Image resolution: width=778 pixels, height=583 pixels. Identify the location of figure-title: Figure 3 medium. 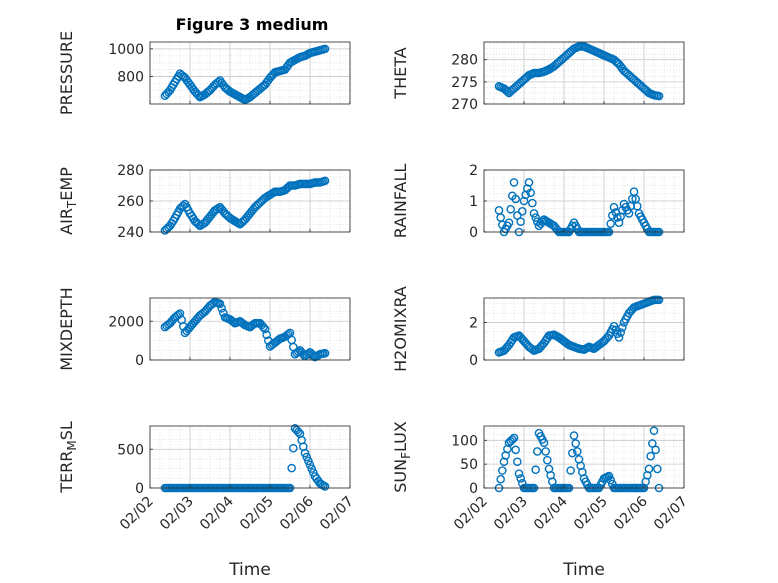
(252, 24).